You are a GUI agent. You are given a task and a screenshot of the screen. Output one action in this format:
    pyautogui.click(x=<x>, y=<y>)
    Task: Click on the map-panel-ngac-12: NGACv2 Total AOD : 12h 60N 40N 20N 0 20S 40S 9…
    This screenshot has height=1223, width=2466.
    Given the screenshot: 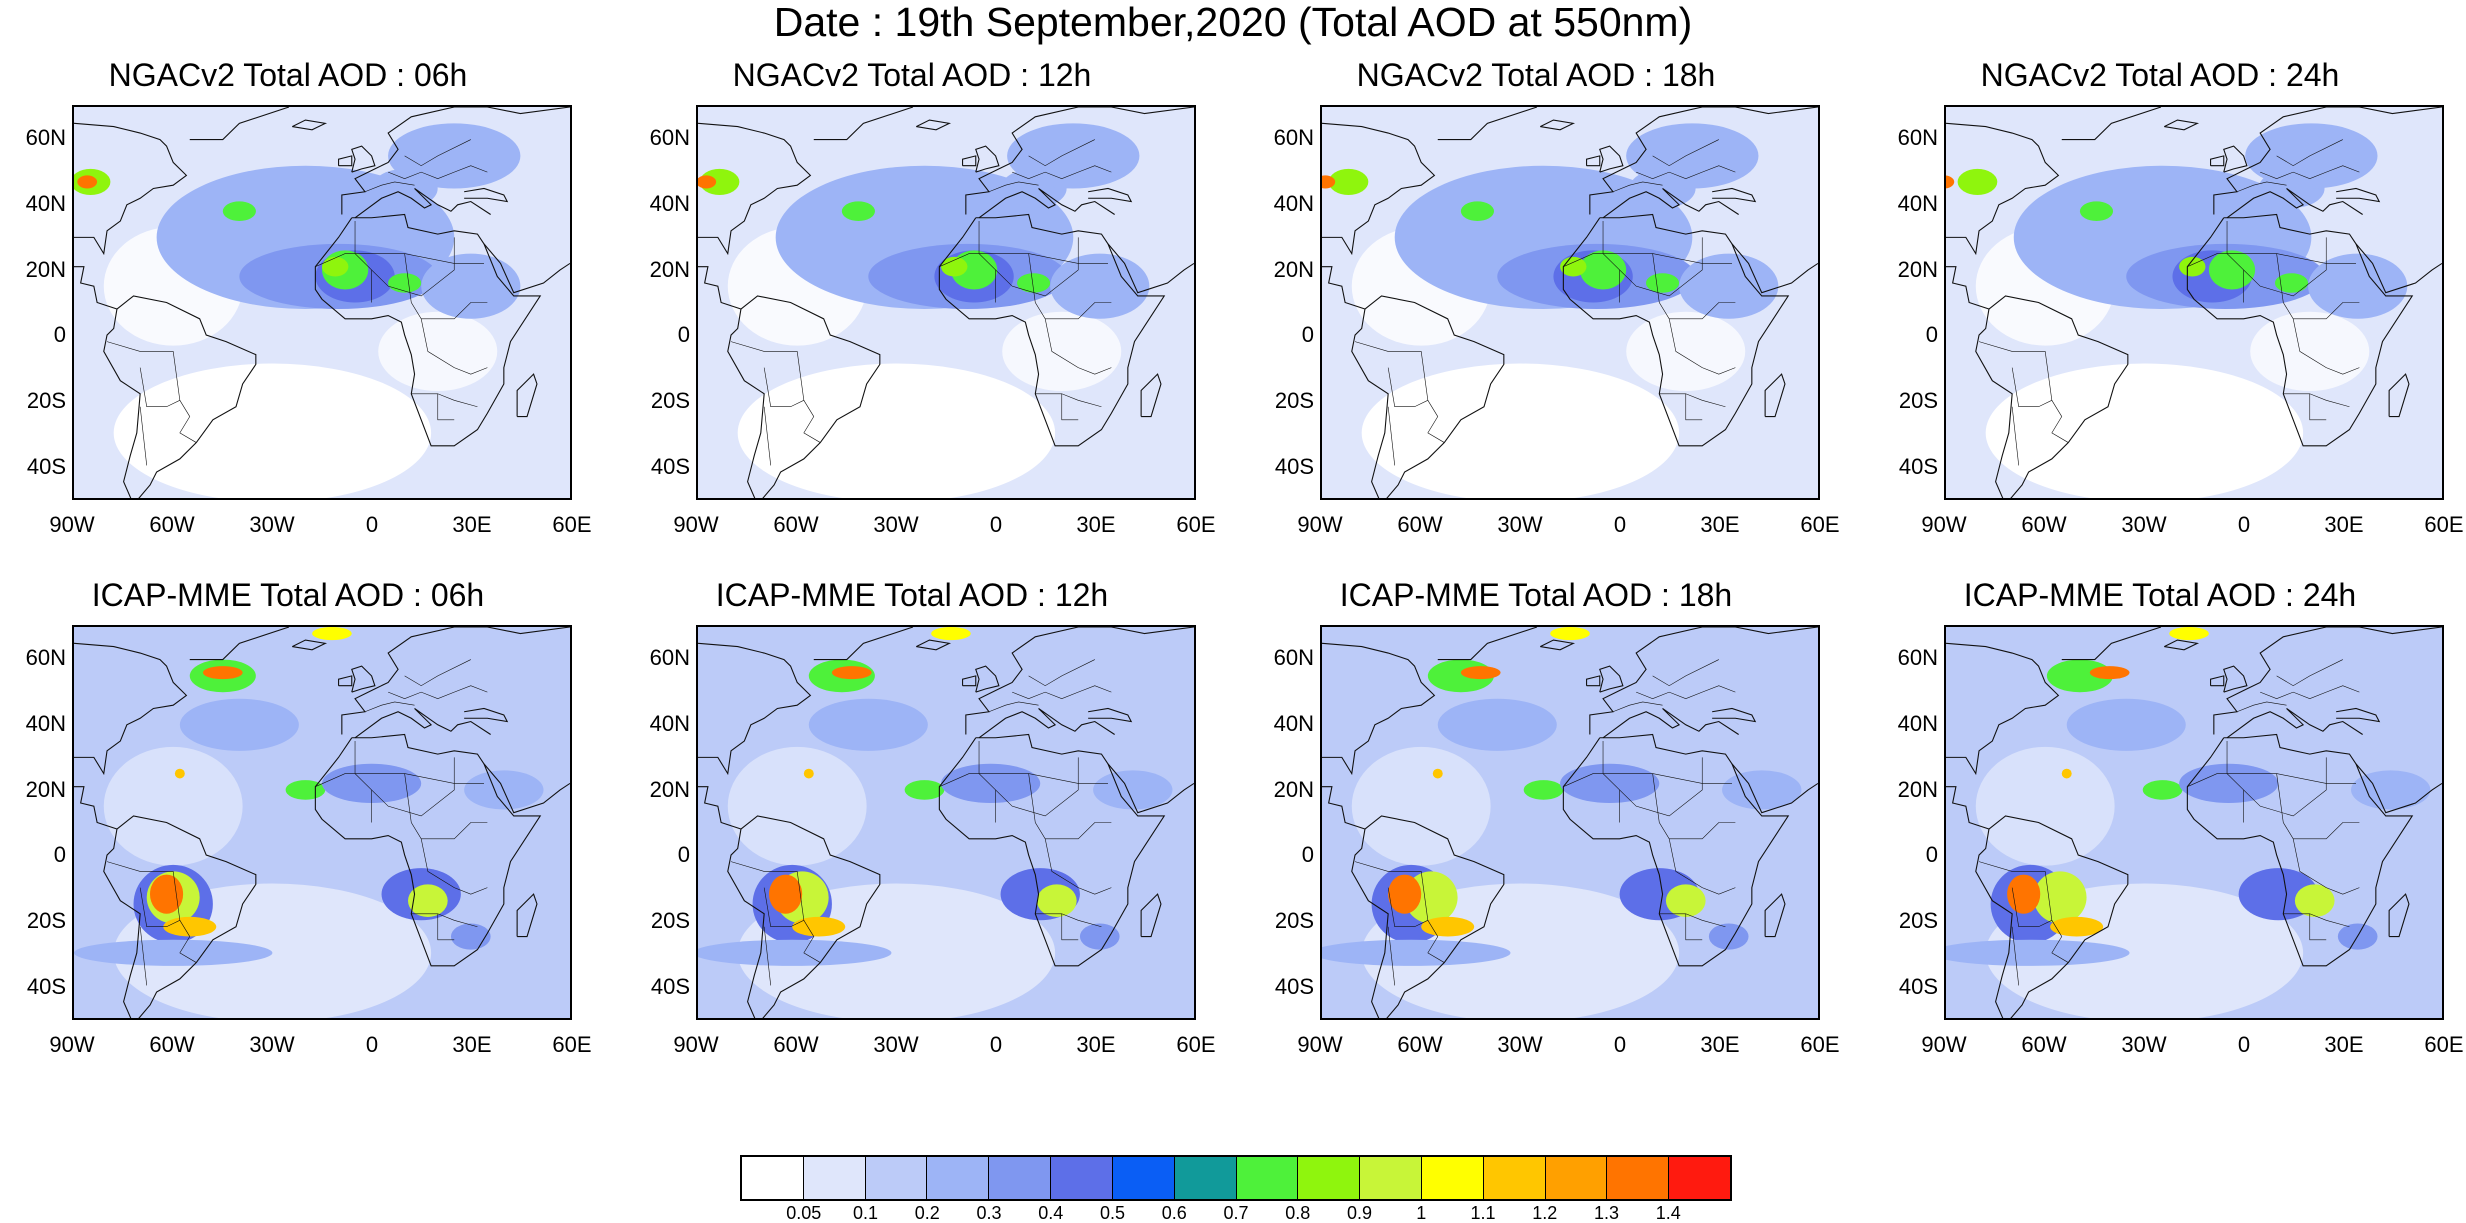 What is the action you would take?
    pyautogui.click(x=924, y=315)
    